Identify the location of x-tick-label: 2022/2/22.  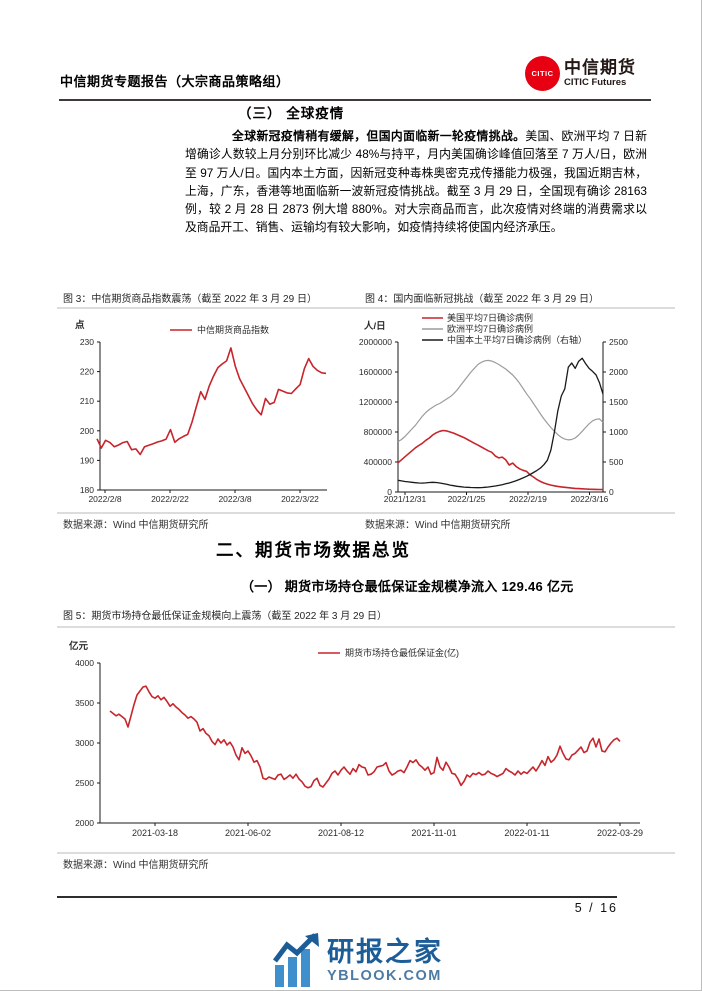
(170, 499).